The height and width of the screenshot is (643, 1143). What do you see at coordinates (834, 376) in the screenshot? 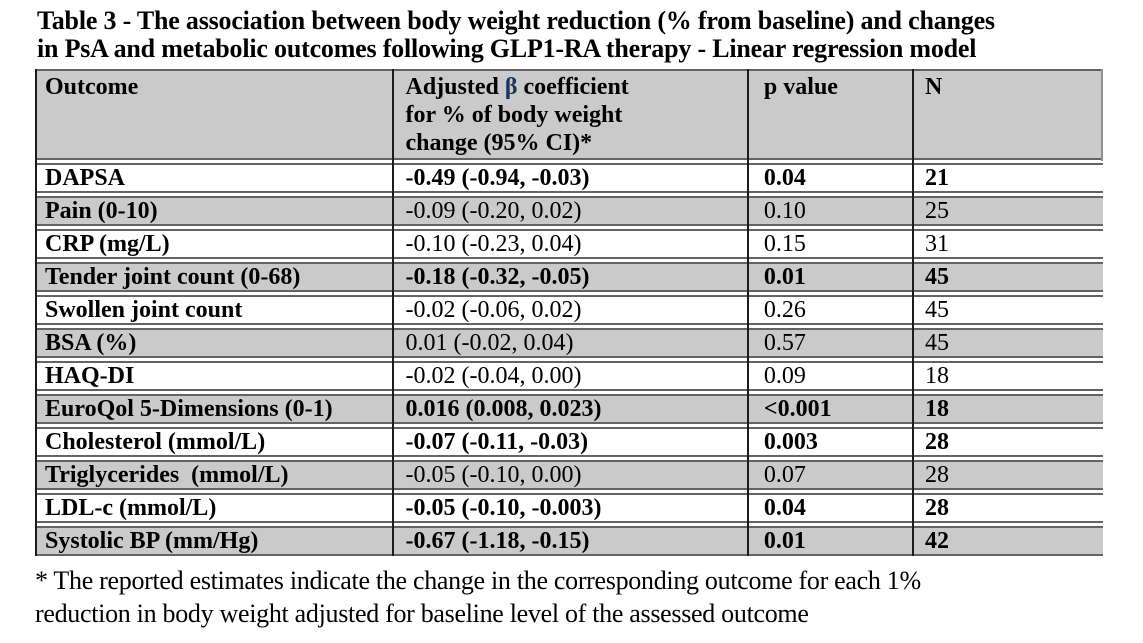
I see `p-value-cell: 0.09` at bounding box center [834, 376].